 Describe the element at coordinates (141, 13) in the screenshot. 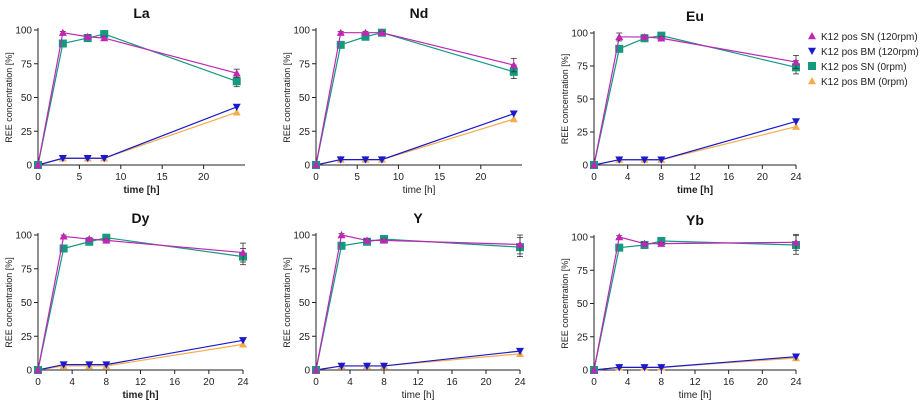

I see `panel-title: La` at that location.